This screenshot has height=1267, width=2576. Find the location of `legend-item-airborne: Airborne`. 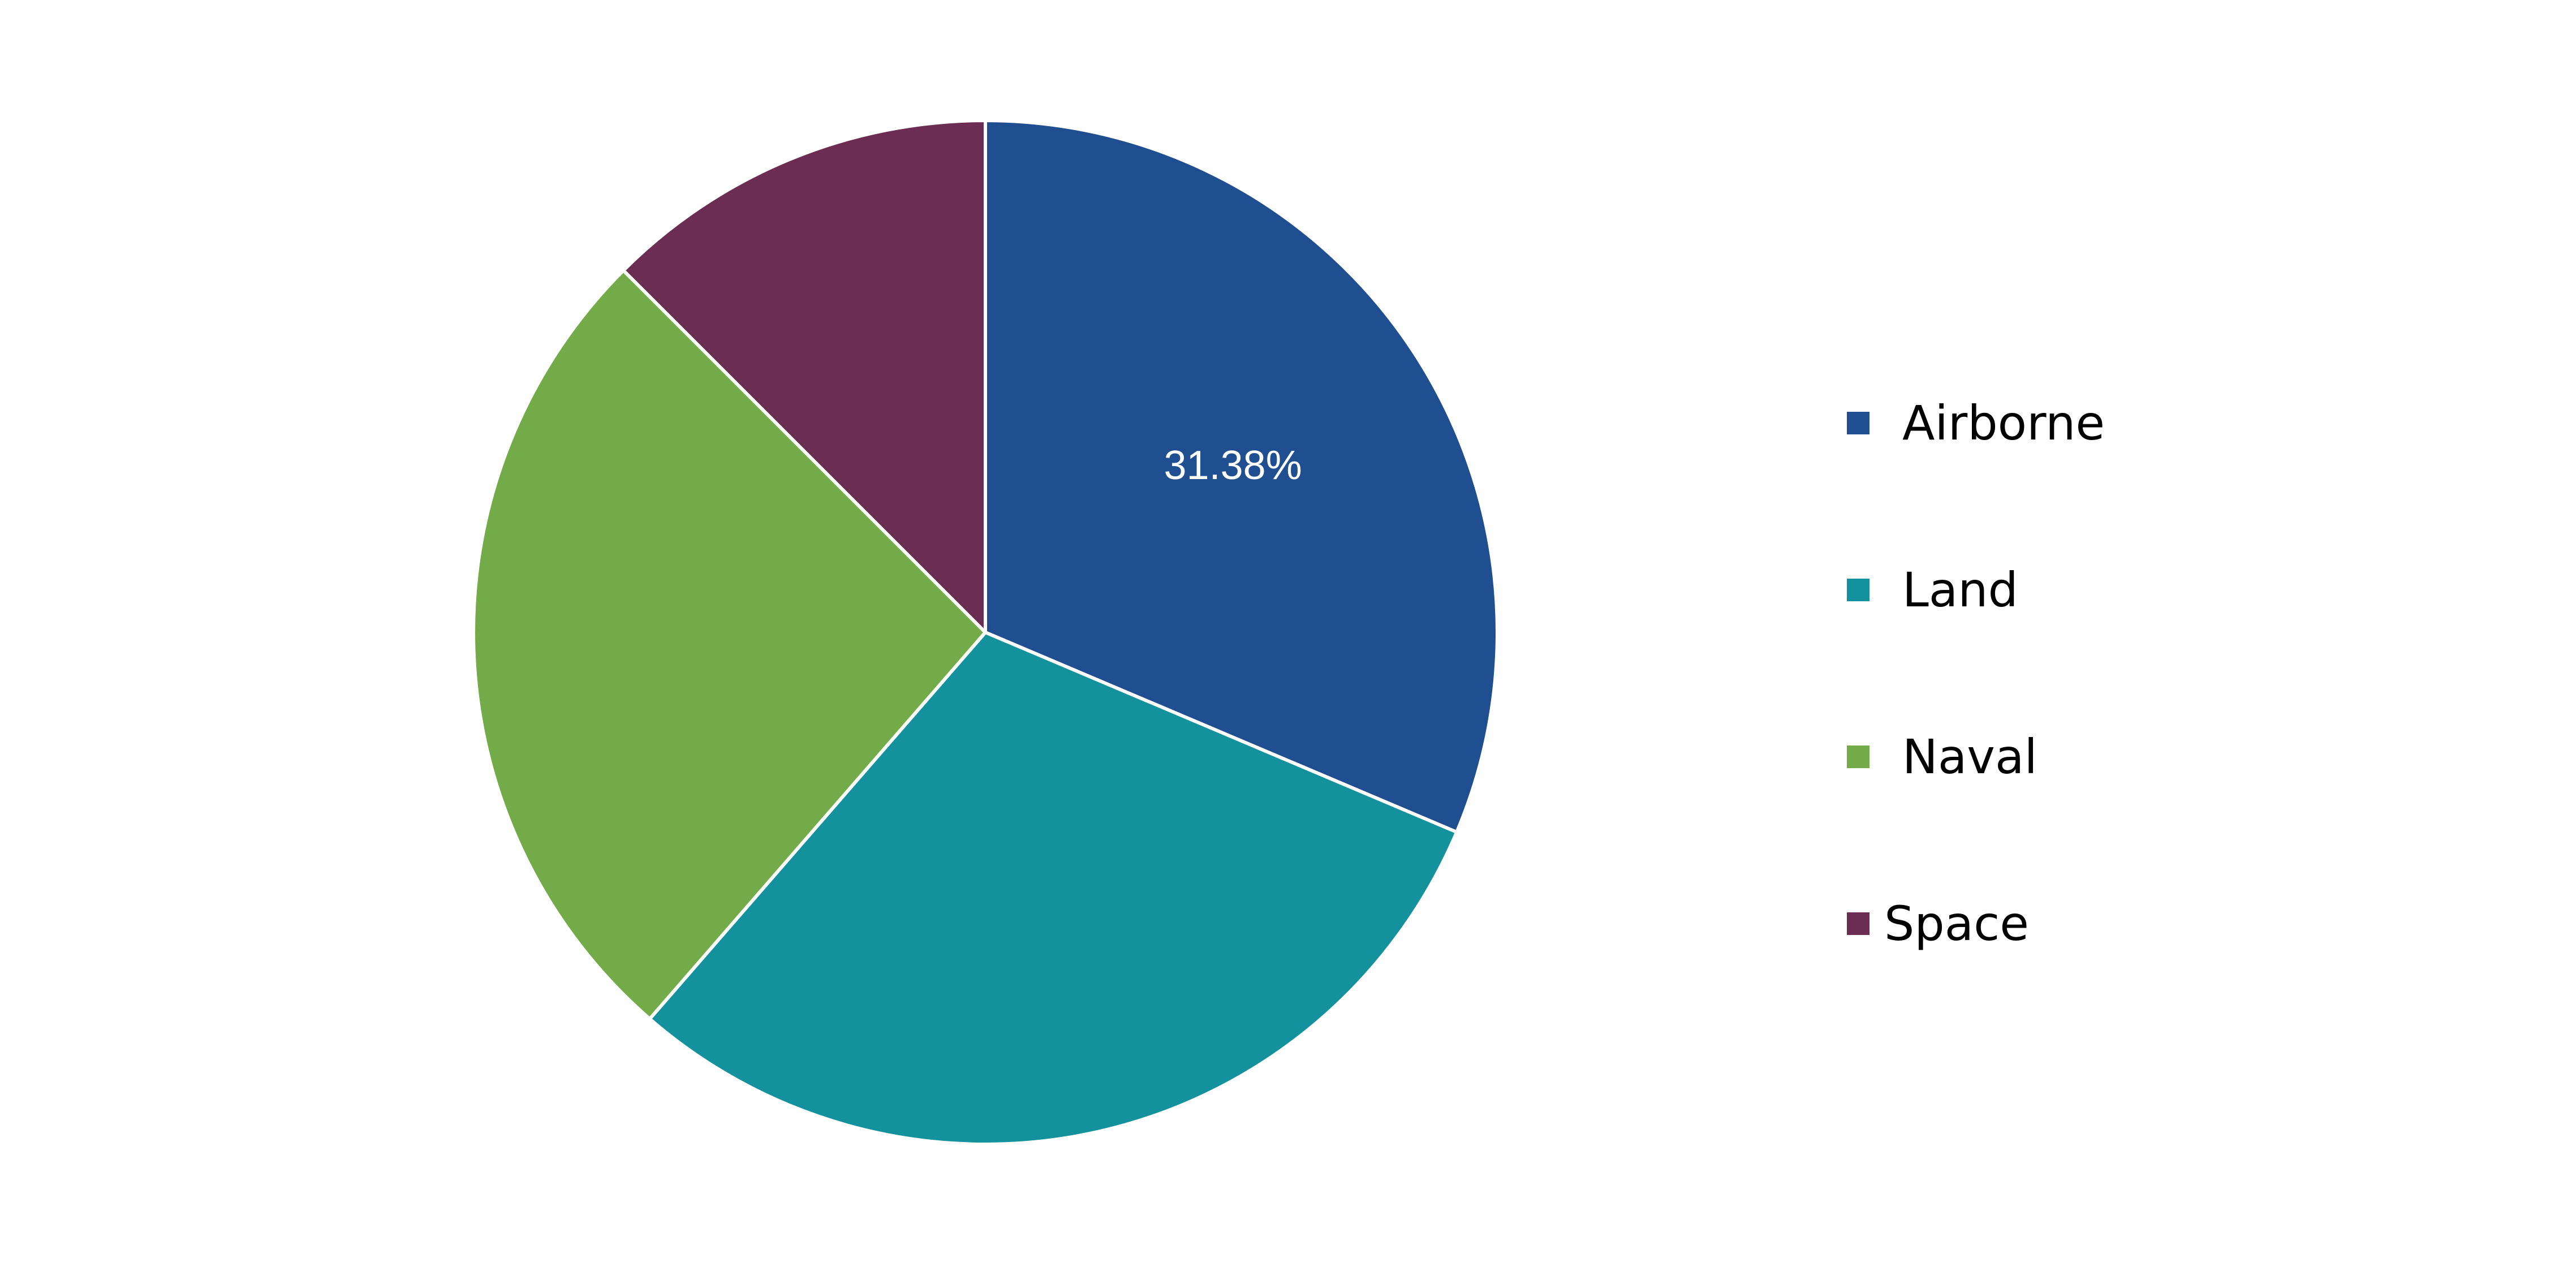

legend-item-airborne: Airborne is located at coordinates (2045, 423).